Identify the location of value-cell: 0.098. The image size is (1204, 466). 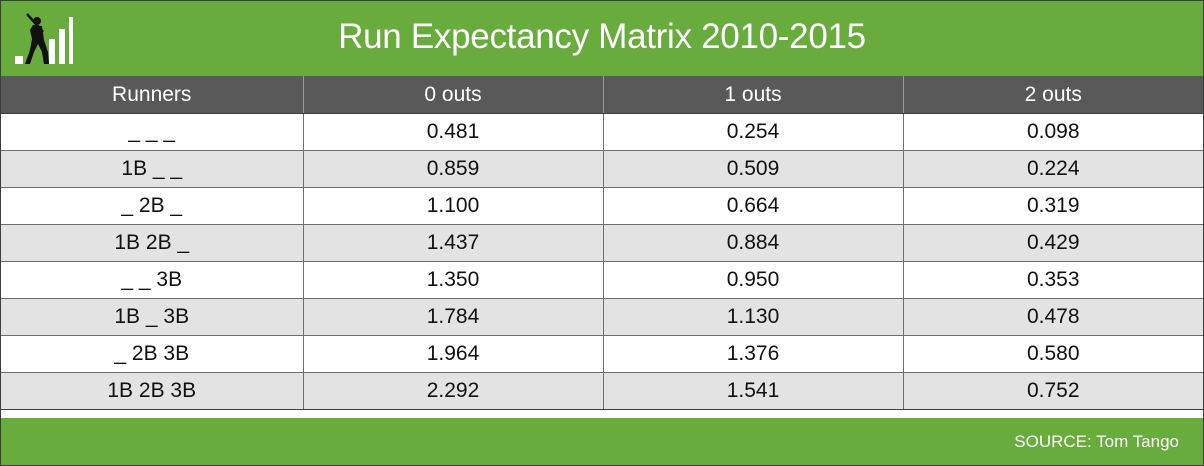
(1052, 132).